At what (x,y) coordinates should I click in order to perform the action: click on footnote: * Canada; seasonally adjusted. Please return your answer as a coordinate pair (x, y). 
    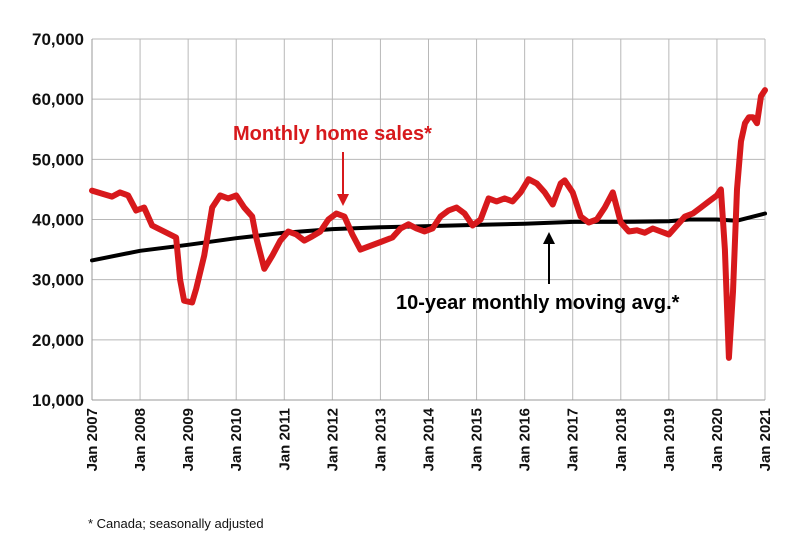
    Looking at the image, I should click on (176, 523).